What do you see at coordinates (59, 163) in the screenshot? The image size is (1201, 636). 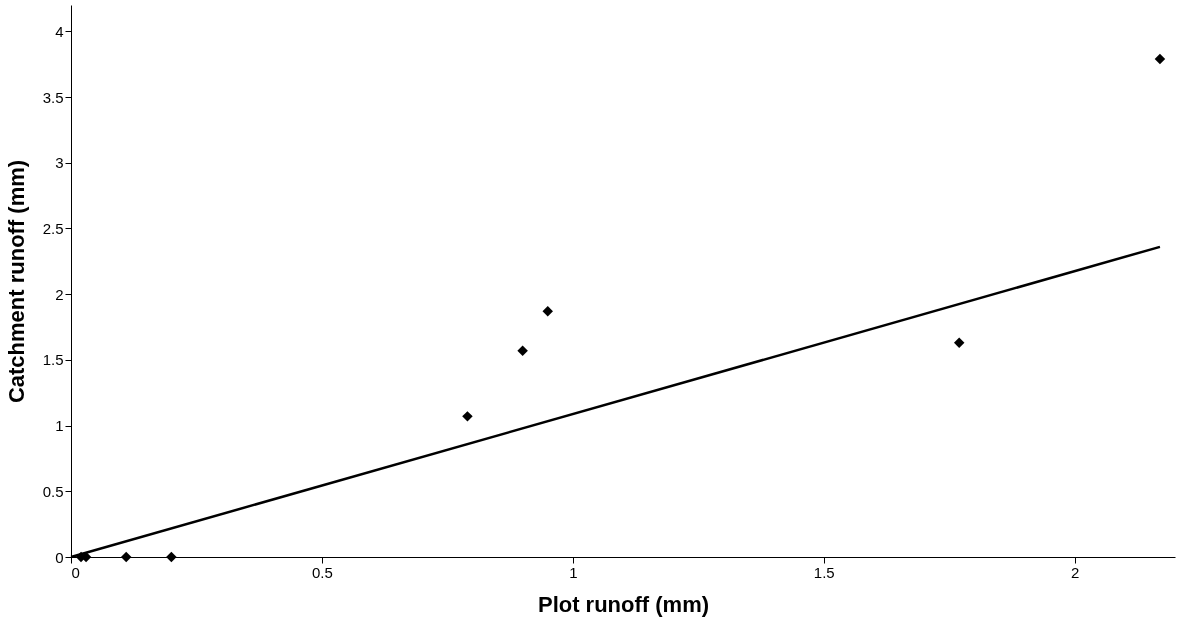 I see `y-tick-label: 3` at bounding box center [59, 163].